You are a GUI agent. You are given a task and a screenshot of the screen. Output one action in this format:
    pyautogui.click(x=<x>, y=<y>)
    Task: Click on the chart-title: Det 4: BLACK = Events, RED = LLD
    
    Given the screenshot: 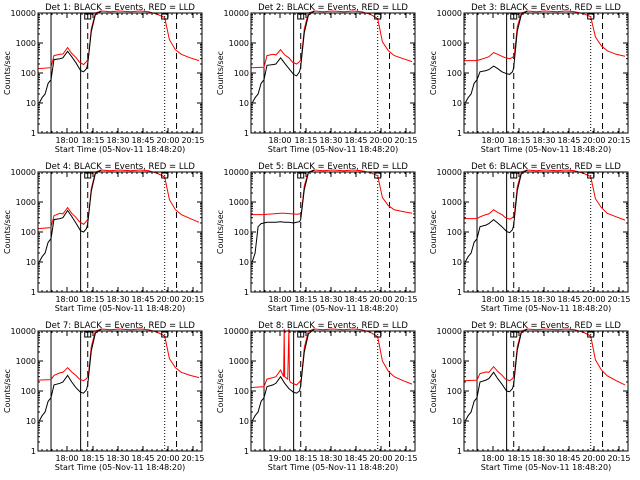 What is the action you would take?
    pyautogui.click(x=120, y=167)
    